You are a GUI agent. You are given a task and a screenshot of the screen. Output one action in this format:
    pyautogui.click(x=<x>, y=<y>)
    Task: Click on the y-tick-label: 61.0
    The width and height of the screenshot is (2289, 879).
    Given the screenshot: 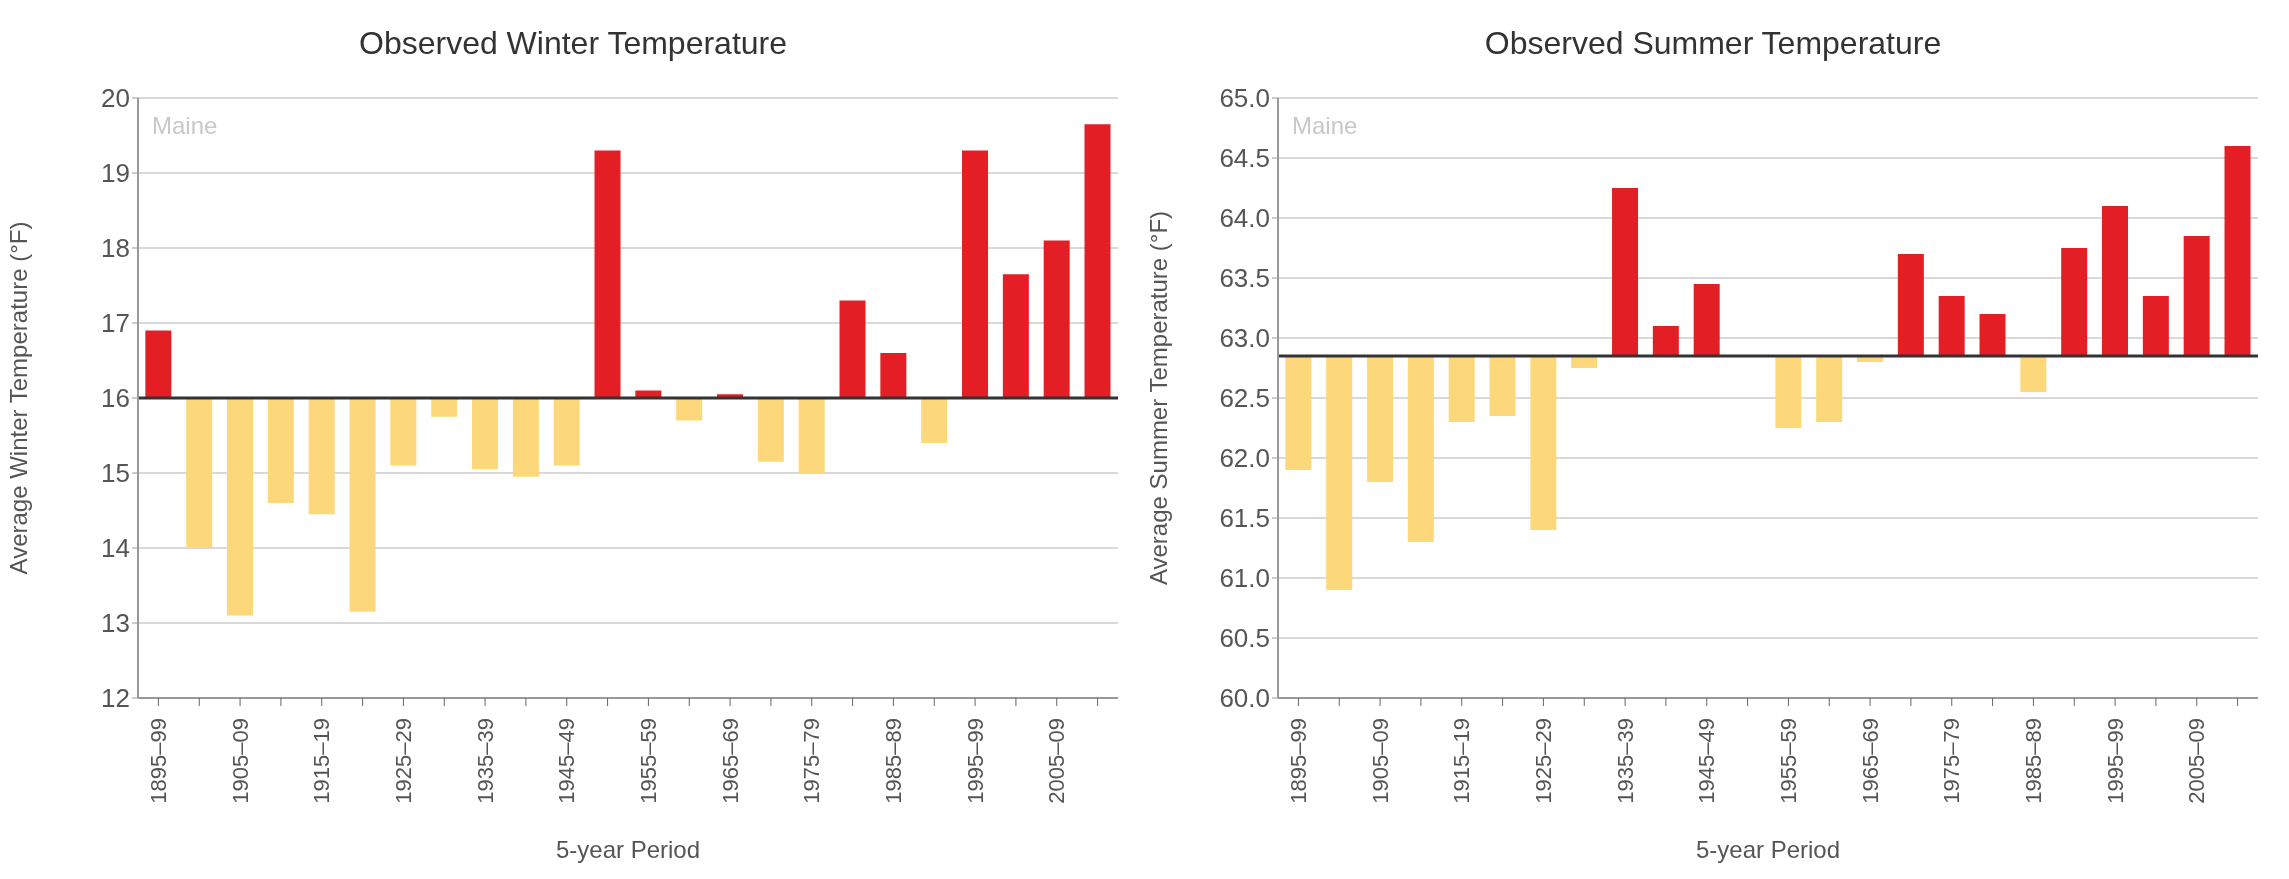 What is the action you would take?
    pyautogui.click(x=1244, y=578)
    